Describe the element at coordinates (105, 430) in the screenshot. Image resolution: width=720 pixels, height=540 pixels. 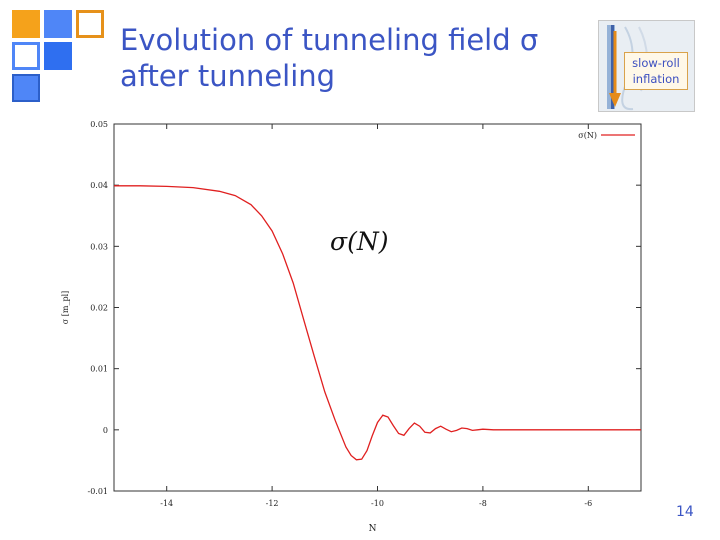
I see `y-tick-label: 0` at that location.